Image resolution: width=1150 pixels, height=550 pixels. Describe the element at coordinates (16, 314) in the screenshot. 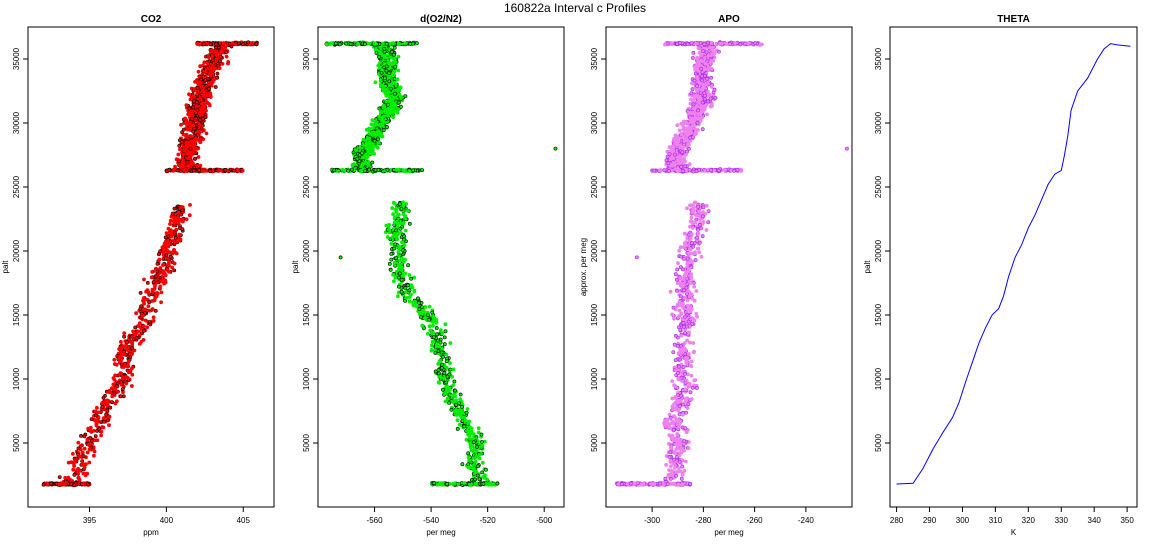

I see `y-tick-label: 15000` at that location.